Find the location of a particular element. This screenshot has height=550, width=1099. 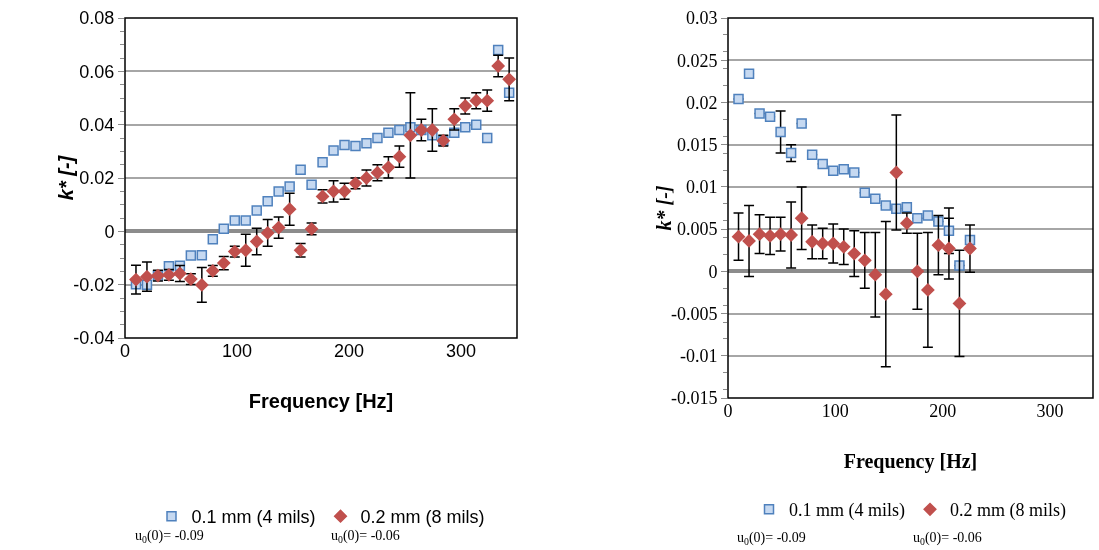

y-tick-label: 0.06 is located at coordinates (97, 71).